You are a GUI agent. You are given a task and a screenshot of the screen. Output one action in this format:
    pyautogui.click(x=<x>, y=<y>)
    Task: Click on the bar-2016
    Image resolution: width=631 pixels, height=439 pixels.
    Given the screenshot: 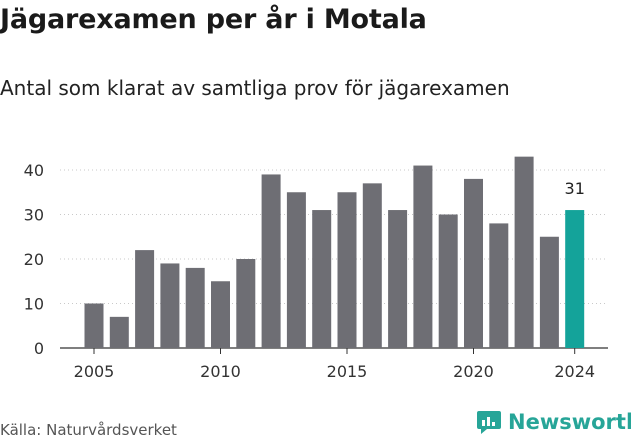 What is the action you would take?
    pyautogui.click(x=372, y=265)
    